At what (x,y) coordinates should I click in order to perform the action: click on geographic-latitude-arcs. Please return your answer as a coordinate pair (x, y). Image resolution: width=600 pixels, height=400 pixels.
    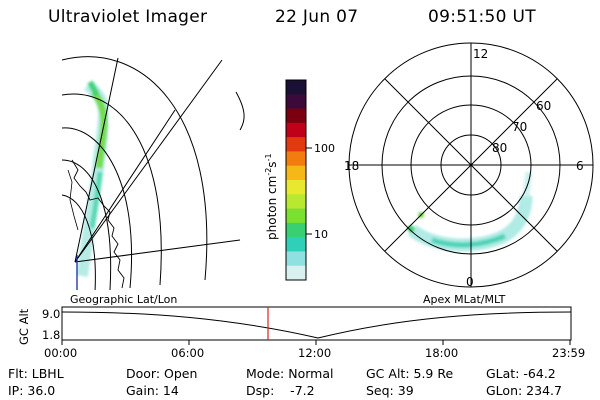
    Looking at the image, I should click on (134, 173).